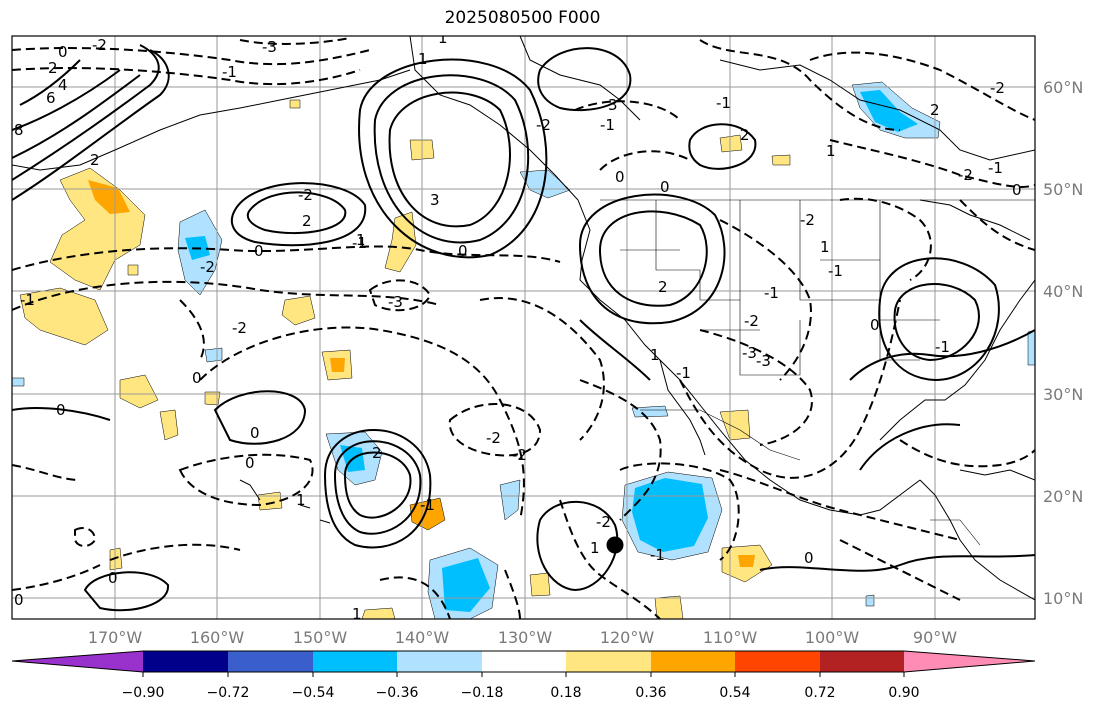 Image resolution: width=1105 pixels, height=712 pixels. Describe the element at coordinates (217, 637) in the screenshot. I see `lon-label: 160°W` at that location.